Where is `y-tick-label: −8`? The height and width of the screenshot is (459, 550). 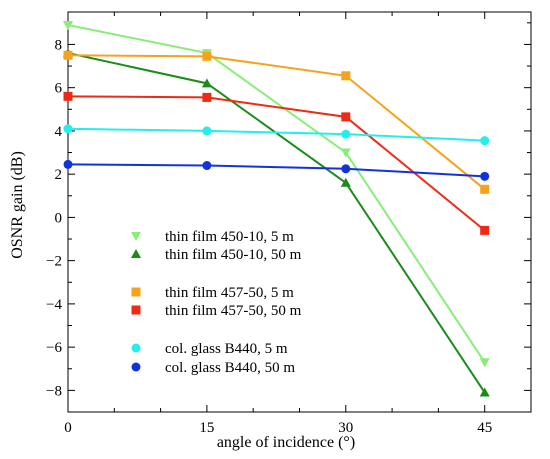 y-tick-label: −8 is located at coordinates (54, 391).